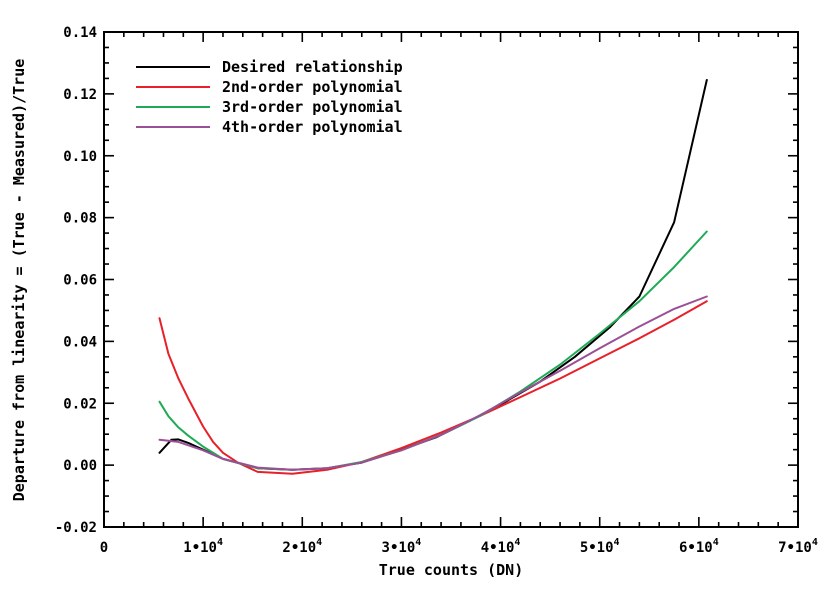 The height and width of the screenshot is (593, 830). I want to click on x-tick-label: 5•104, so click(600, 546).